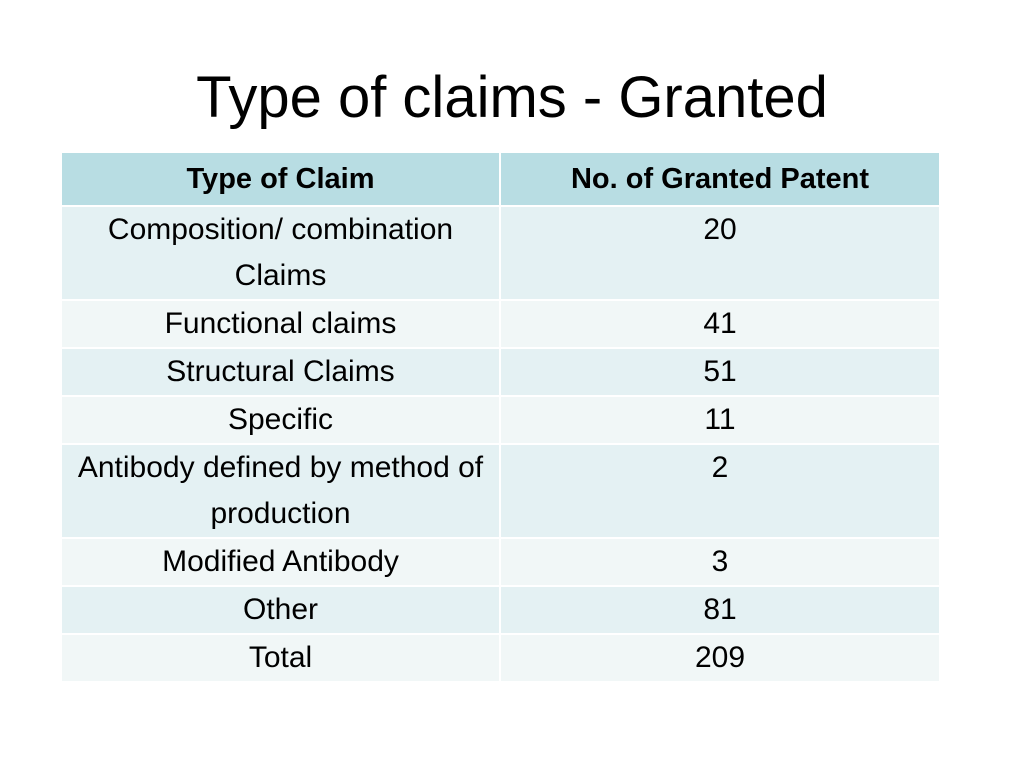 The width and height of the screenshot is (1024, 768). I want to click on claim-type-cell: Modified Antibody, so click(280, 562).